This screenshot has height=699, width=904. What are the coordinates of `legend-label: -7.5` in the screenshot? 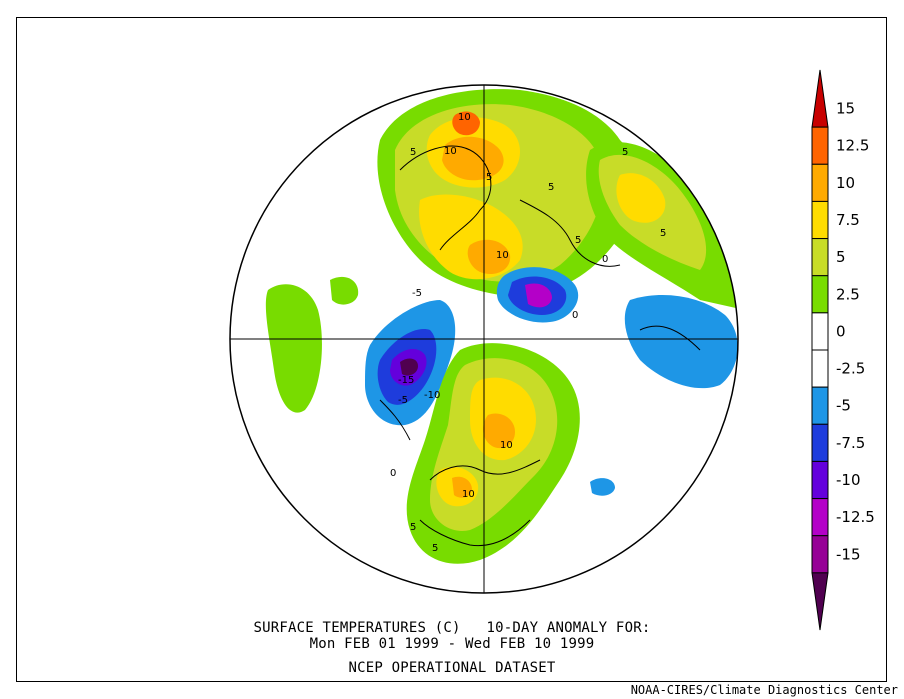 It's located at (850, 443).